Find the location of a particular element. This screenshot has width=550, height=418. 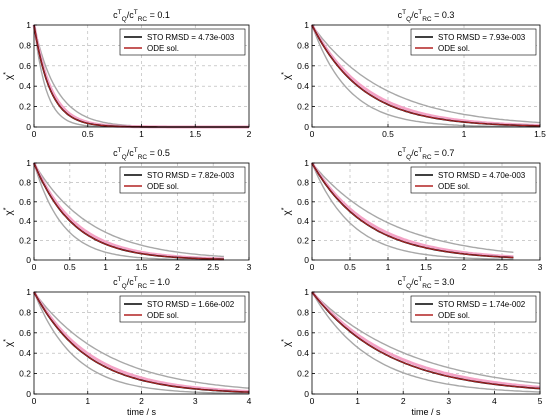

subplot-title: cTQ/cTRC = 0.5 is located at coordinates (141, 154).